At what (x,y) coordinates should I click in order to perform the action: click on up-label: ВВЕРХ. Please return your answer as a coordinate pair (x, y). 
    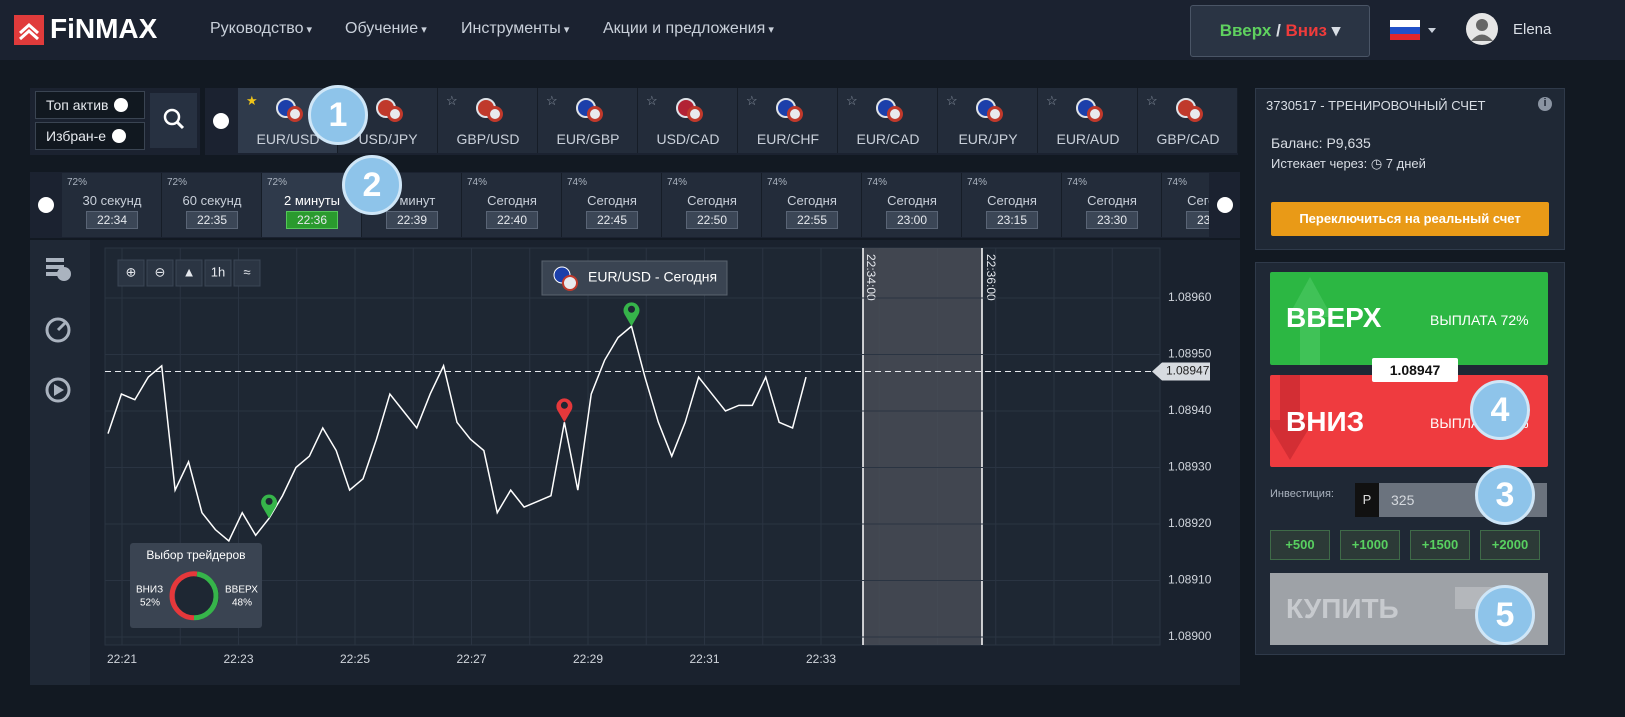
    Looking at the image, I should click on (1334, 317).